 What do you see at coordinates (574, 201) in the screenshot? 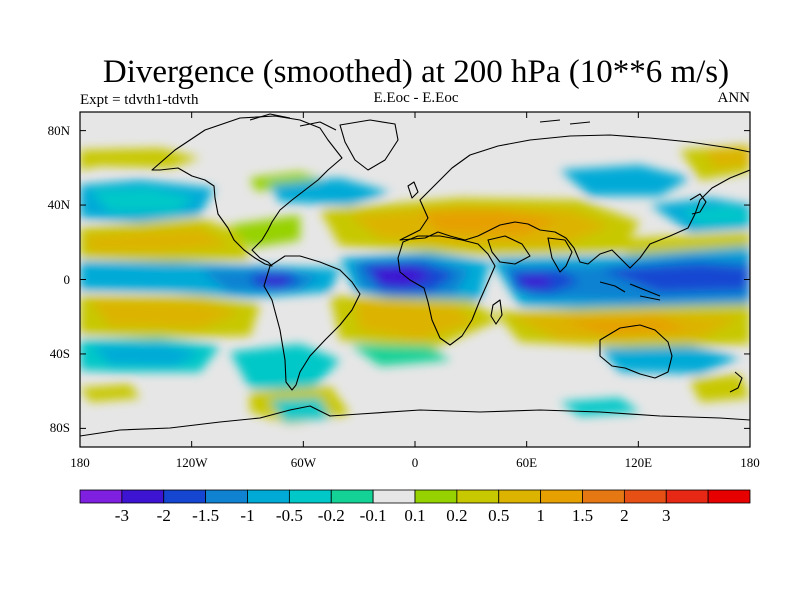
I see `coastline-europe-asia` at bounding box center [574, 201].